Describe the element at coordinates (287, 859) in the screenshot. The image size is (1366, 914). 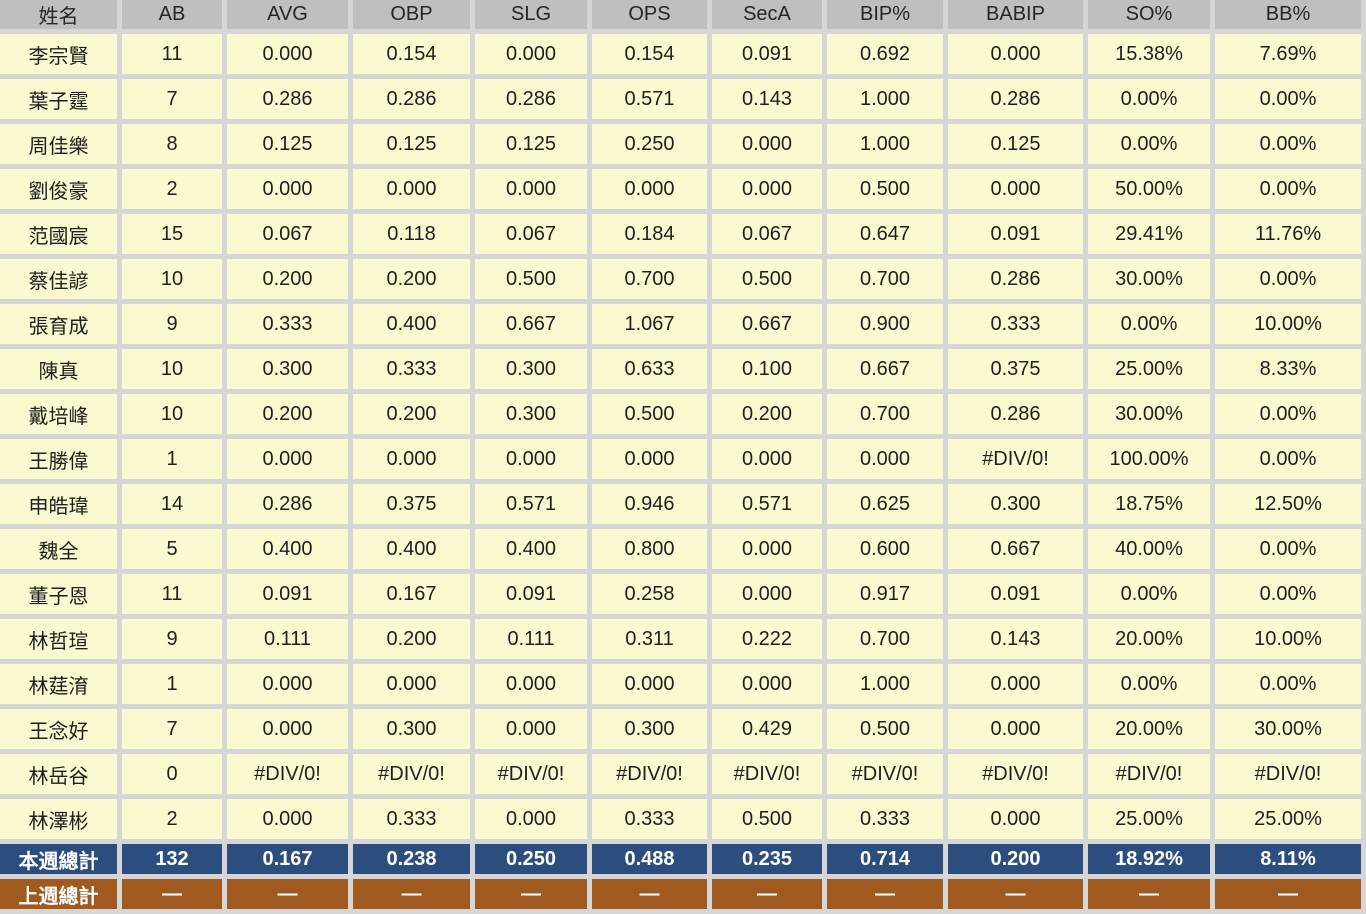
I see `total-stat-cell: 0.167` at that location.